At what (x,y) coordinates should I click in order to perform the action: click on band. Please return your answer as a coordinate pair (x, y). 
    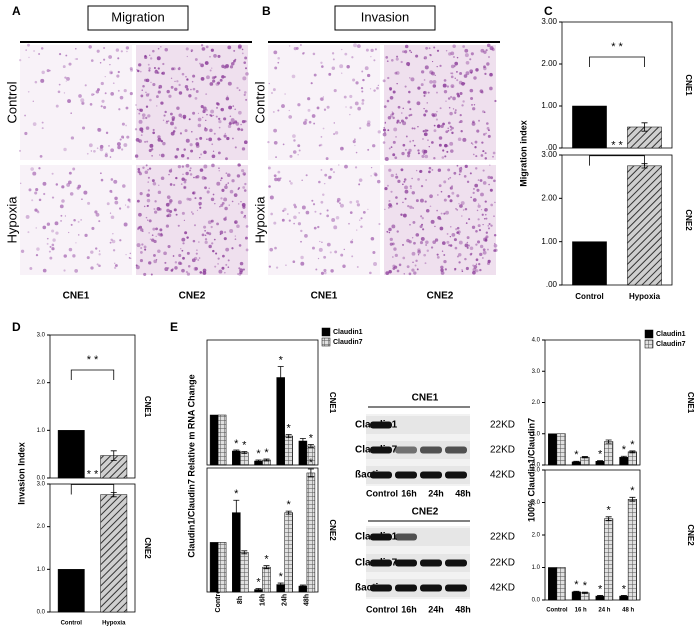
    Looking at the image, I should click on (406, 563).